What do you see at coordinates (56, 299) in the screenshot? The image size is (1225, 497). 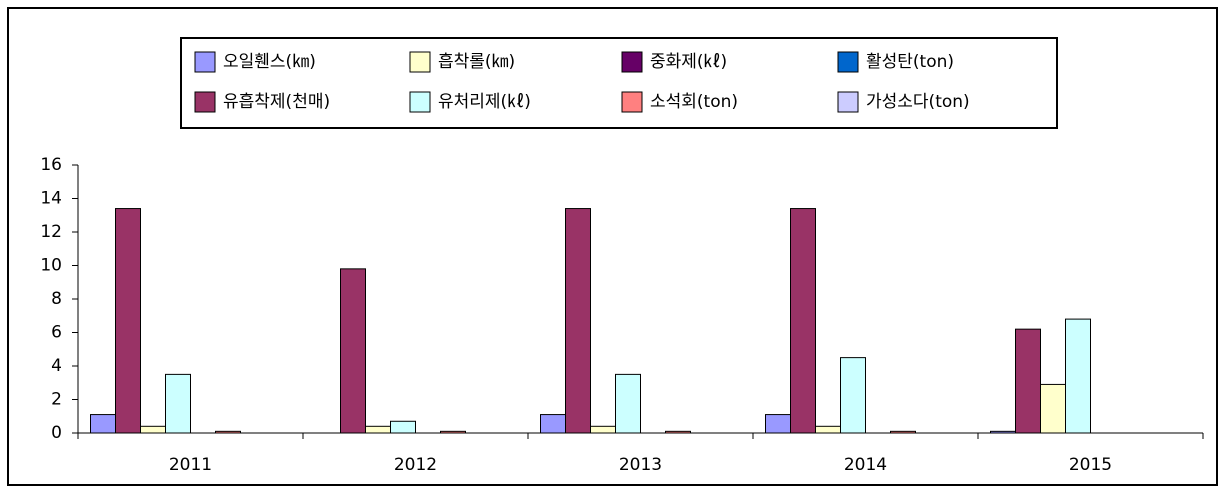 I see `y-tick-label: 8` at bounding box center [56, 299].